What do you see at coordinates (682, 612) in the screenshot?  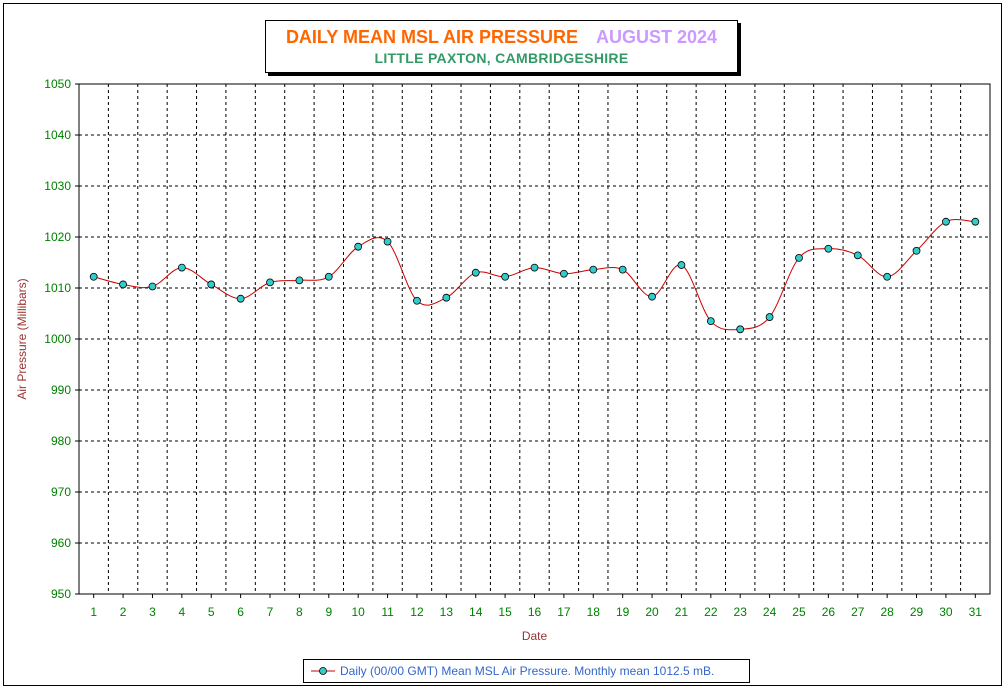 I see `x-tick-label: 21` at bounding box center [682, 612].